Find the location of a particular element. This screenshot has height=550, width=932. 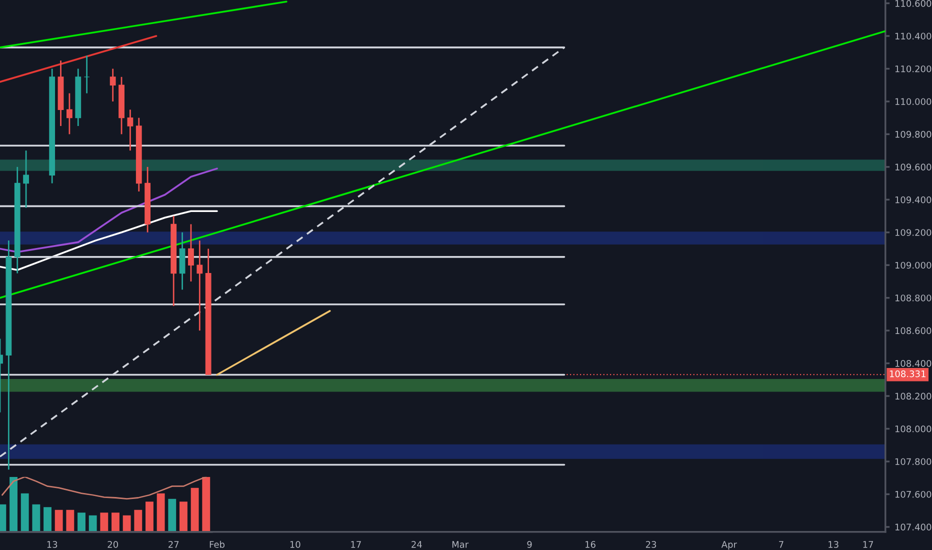

y-tick-label: 109.400 is located at coordinates (913, 200).